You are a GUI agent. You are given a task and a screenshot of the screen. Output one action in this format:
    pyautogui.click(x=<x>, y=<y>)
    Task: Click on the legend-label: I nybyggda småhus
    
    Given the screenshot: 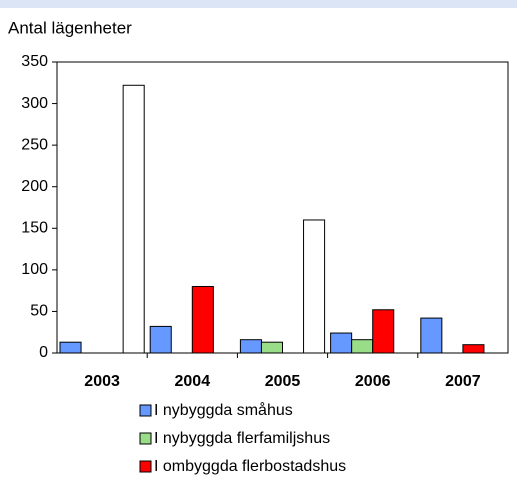 What is the action you would take?
    pyautogui.click(x=223, y=410)
    